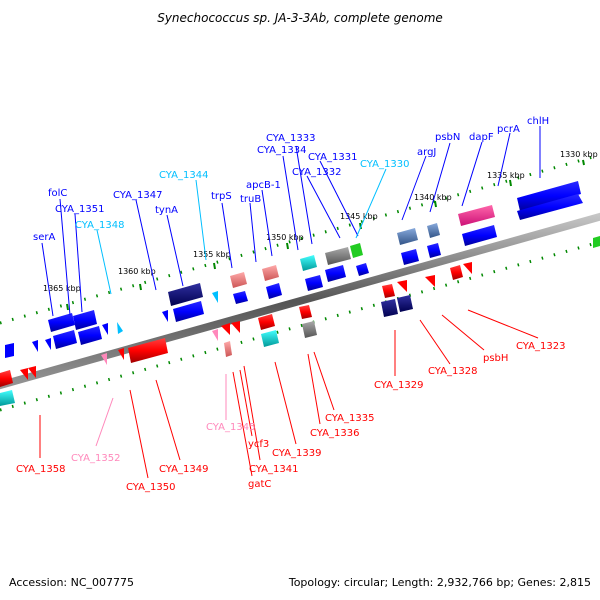 The width and height of the screenshot is (600, 600). What do you see at coordinates (40, 469) in the screenshot?
I see `gene-label: CYA_1358` at bounding box center [40, 469].